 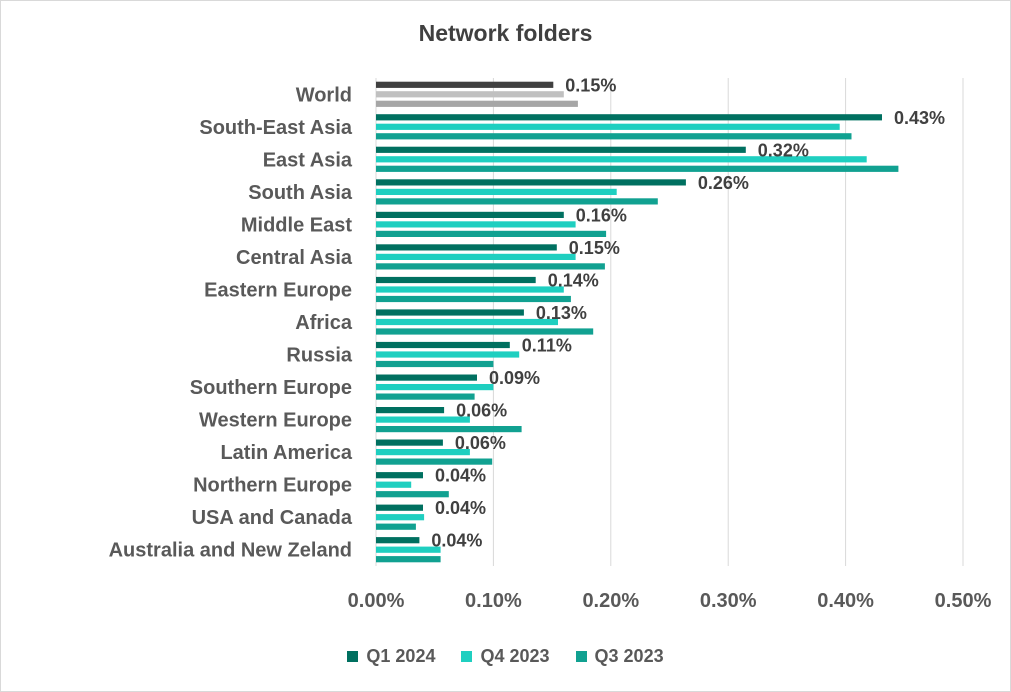 I want to click on data-label: 0.16%, so click(x=601, y=215).